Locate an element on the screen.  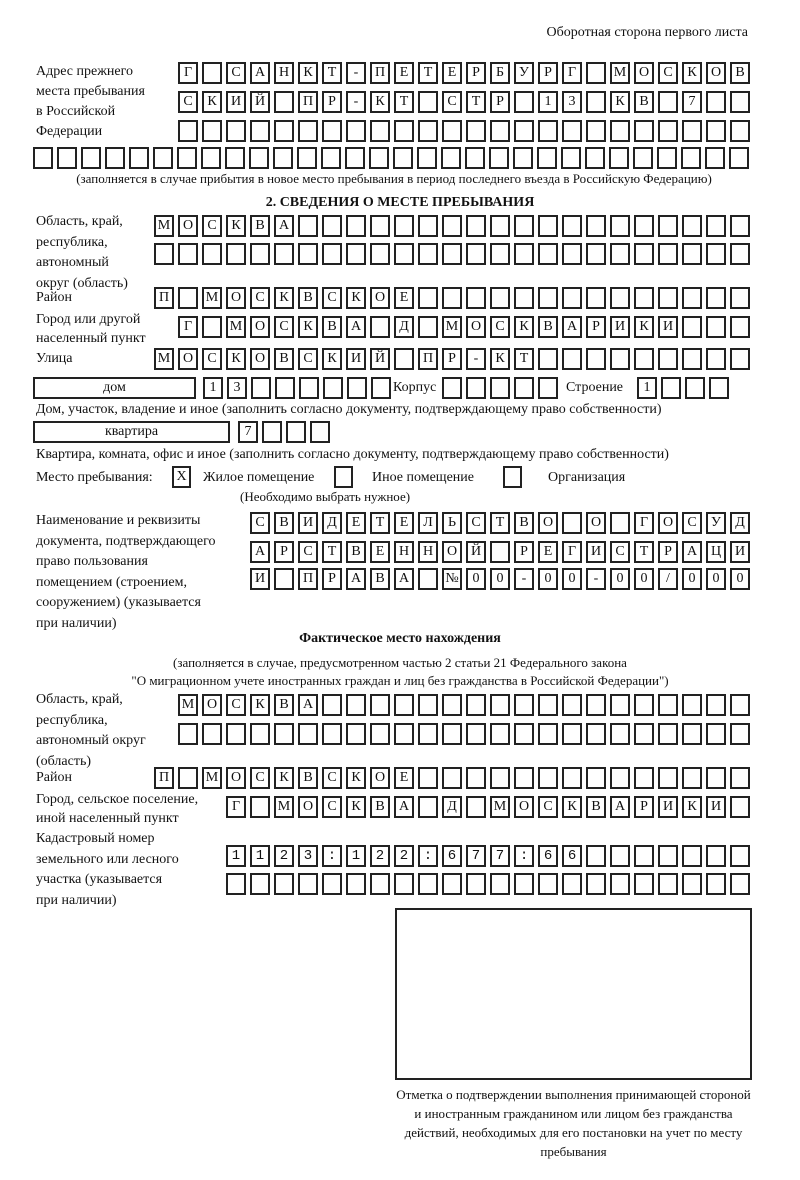
char-box: Н is located at coordinates (404, 552).